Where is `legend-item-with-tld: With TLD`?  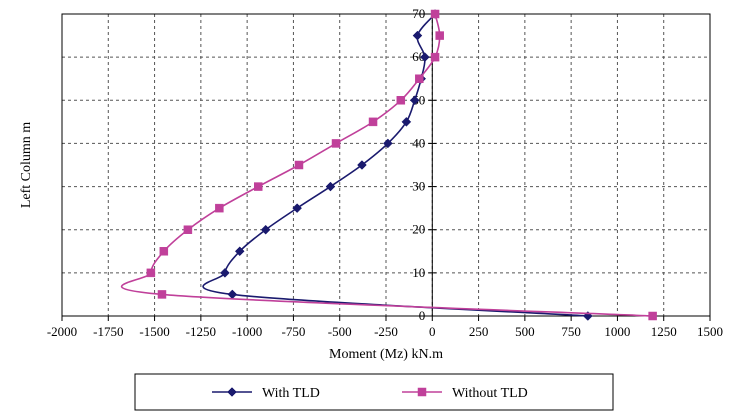
legend-item-with-tld: With TLD is located at coordinates (266, 393).